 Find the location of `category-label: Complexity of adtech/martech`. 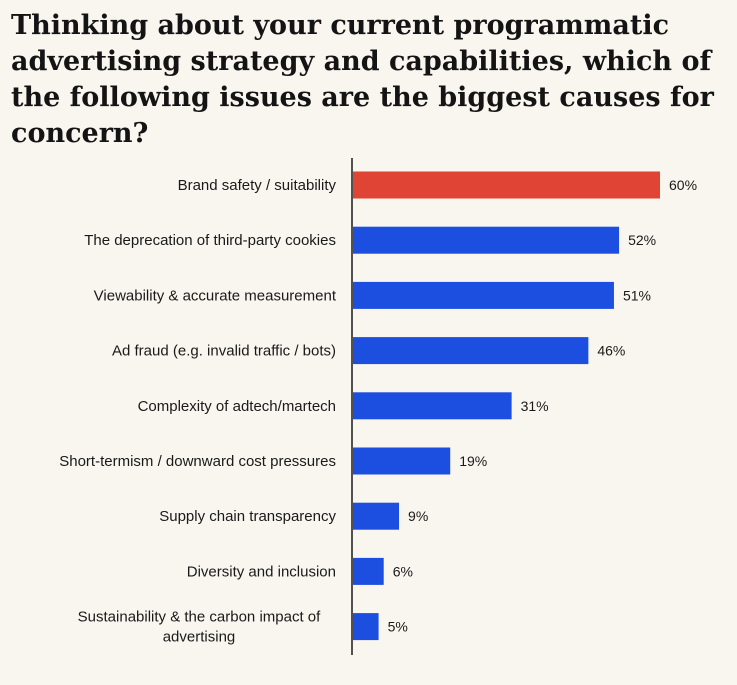

category-label: Complexity of adtech/martech is located at coordinates (237, 406).